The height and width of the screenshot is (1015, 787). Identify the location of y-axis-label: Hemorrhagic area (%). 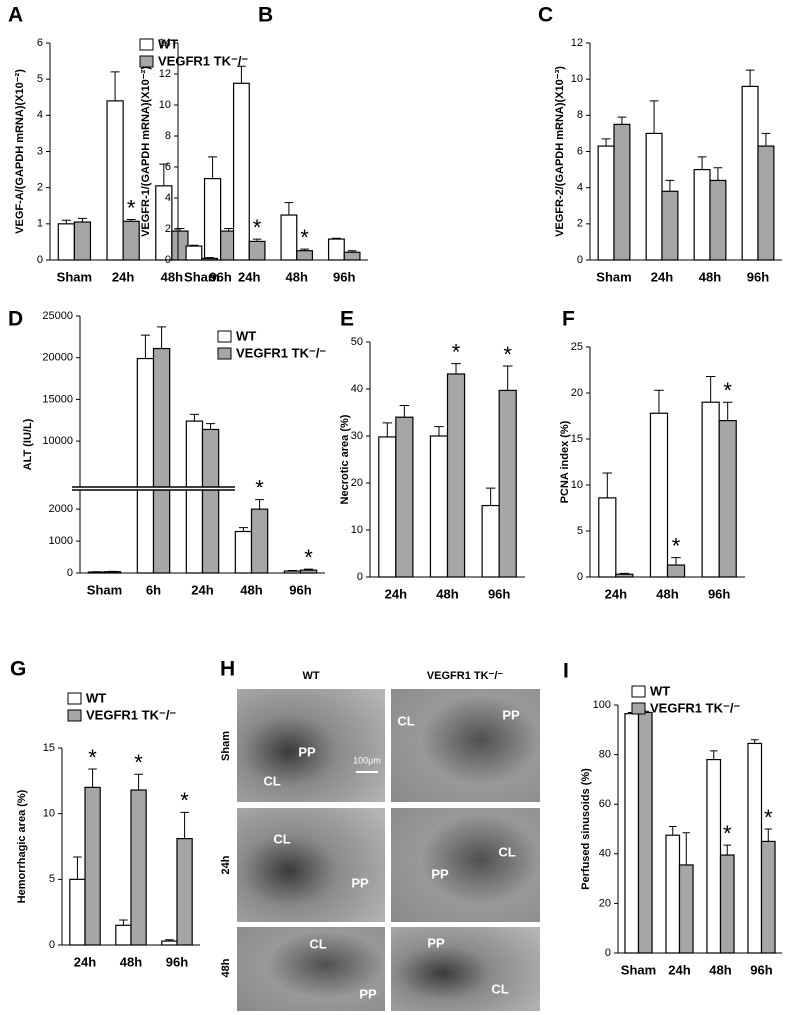
(22, 846).